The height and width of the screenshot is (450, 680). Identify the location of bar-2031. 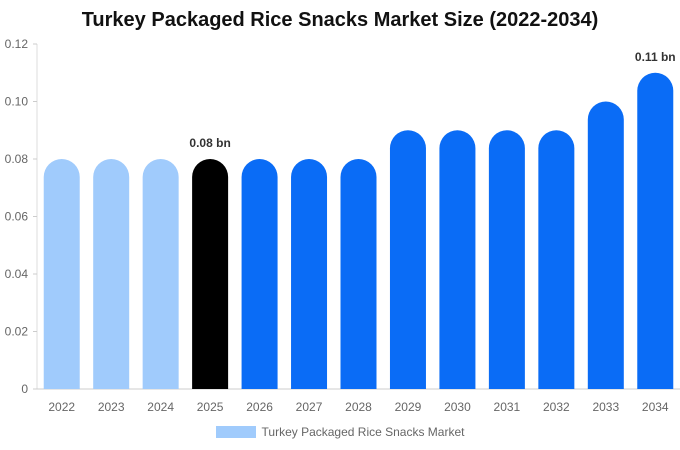
(506, 259).